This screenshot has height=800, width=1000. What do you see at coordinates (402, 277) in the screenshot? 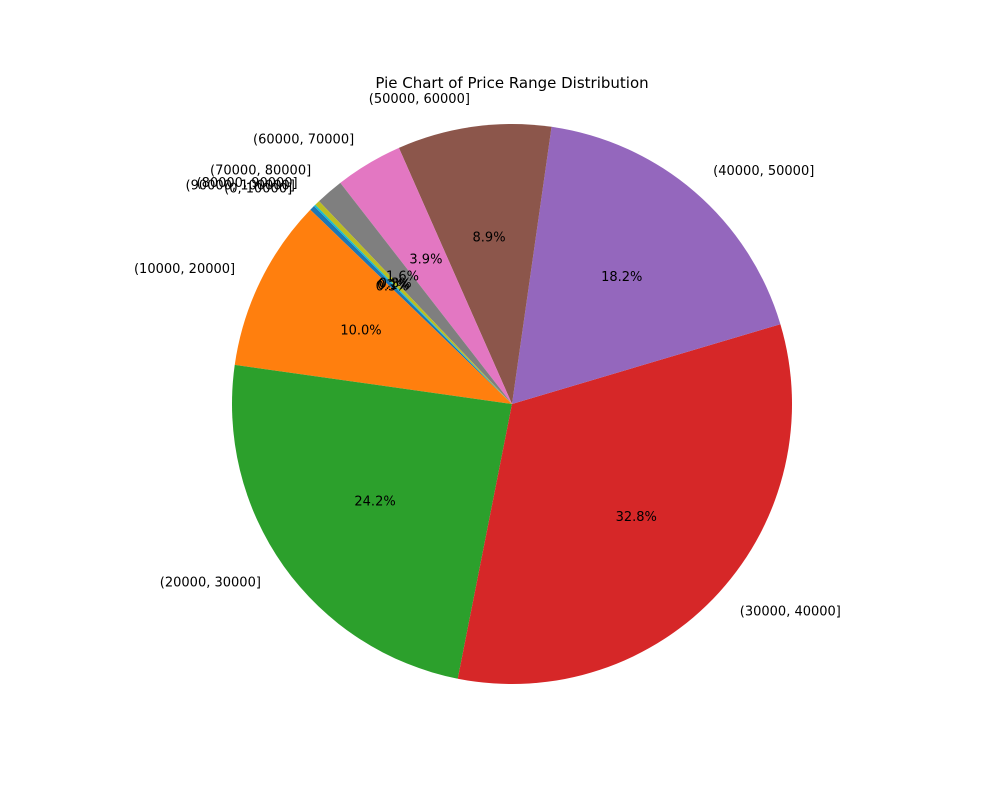
I see `percent-label: 1.6%` at bounding box center [402, 277].